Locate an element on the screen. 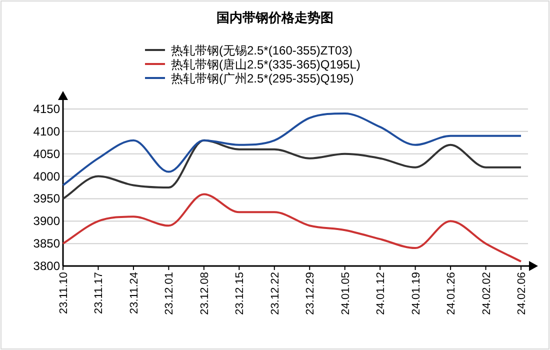 This screenshot has height=350, width=550. y-tick-label: 4000 is located at coordinates (46, 176).